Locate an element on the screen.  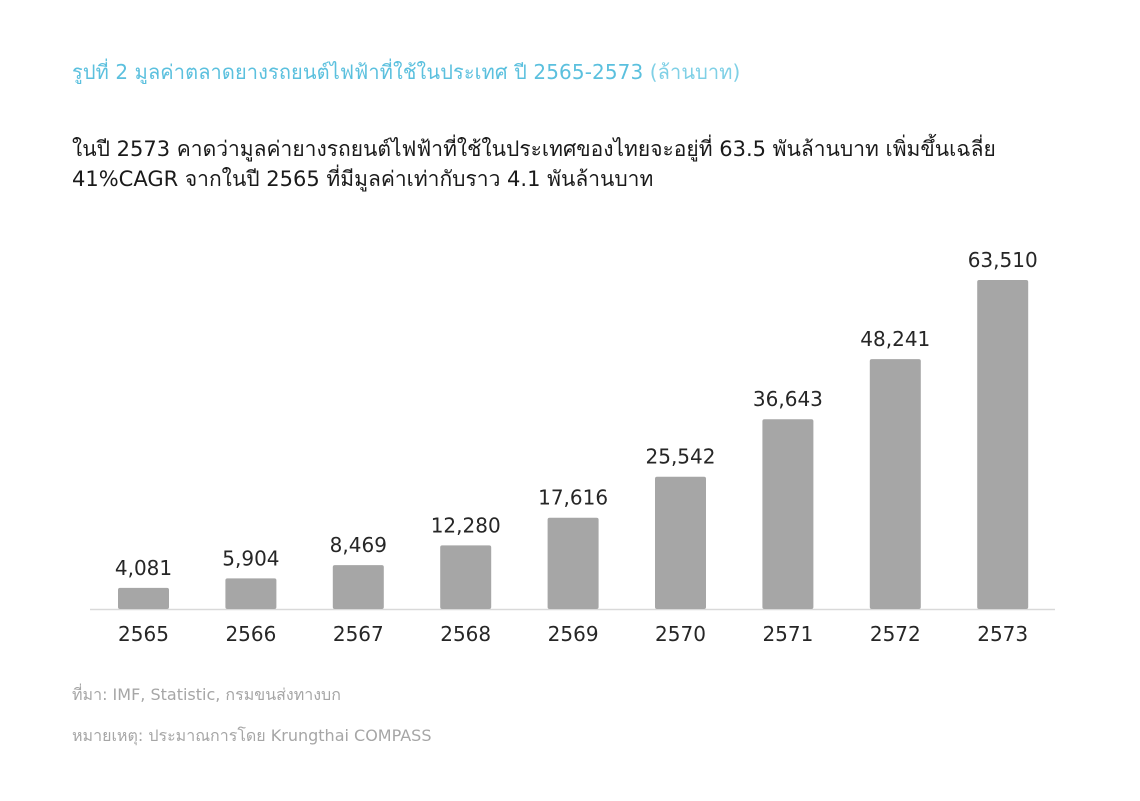
figure-title-unit: (ล้านบาท) is located at coordinates (695, 72).